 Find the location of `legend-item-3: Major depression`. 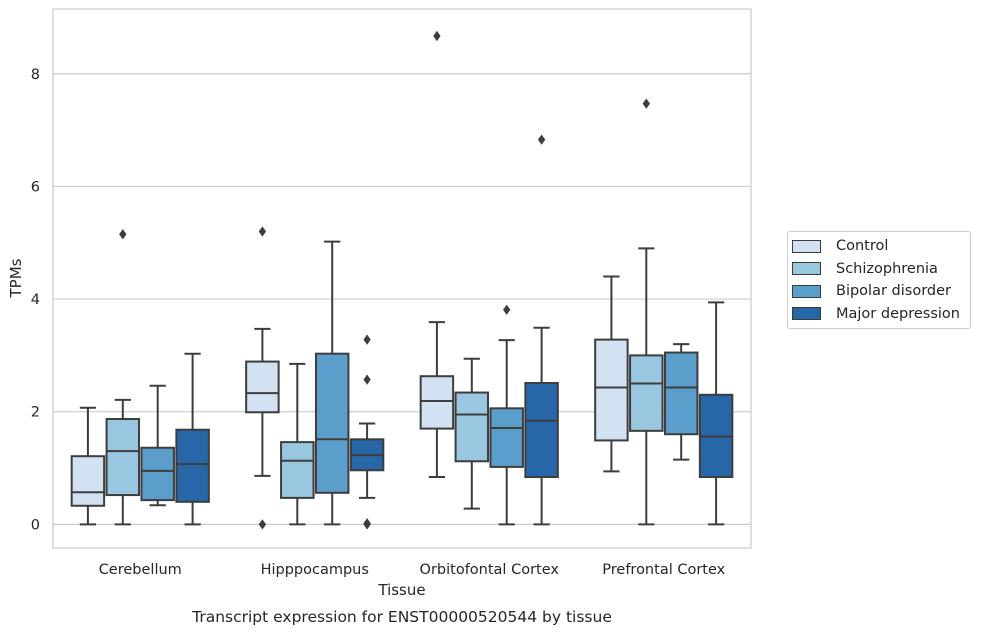

legend-item-3: Major depression is located at coordinates (879, 314).